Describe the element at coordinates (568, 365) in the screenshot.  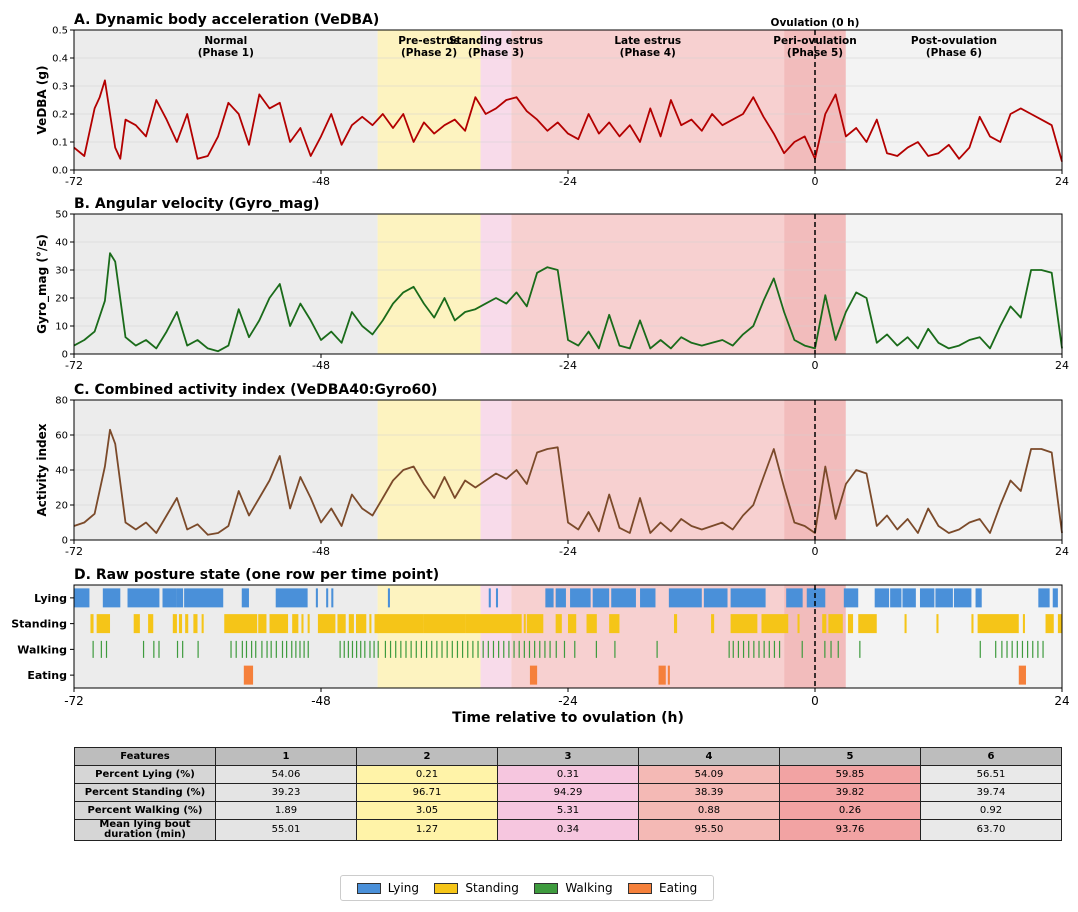
I see `x-tick-label-1-2: -24` at that location.